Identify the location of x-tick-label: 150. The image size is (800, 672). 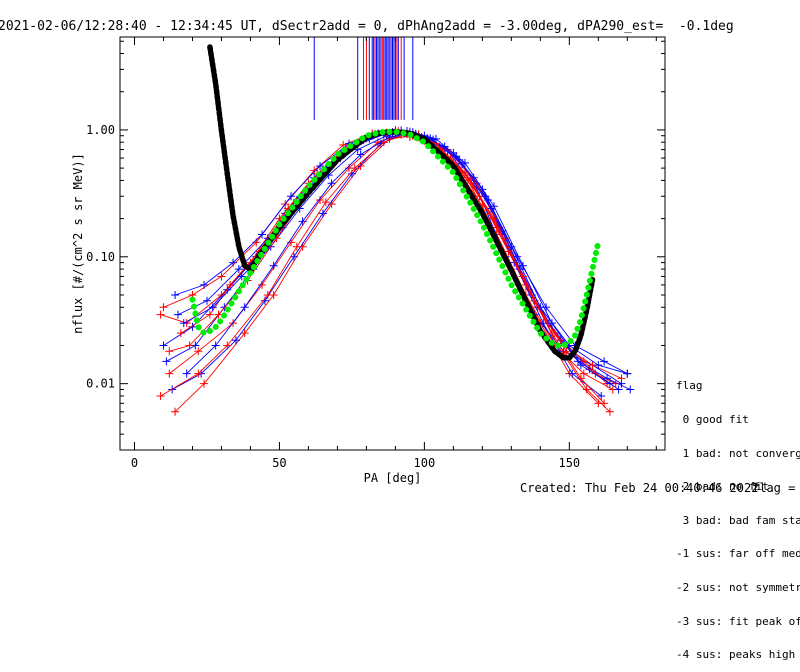
(569, 463).